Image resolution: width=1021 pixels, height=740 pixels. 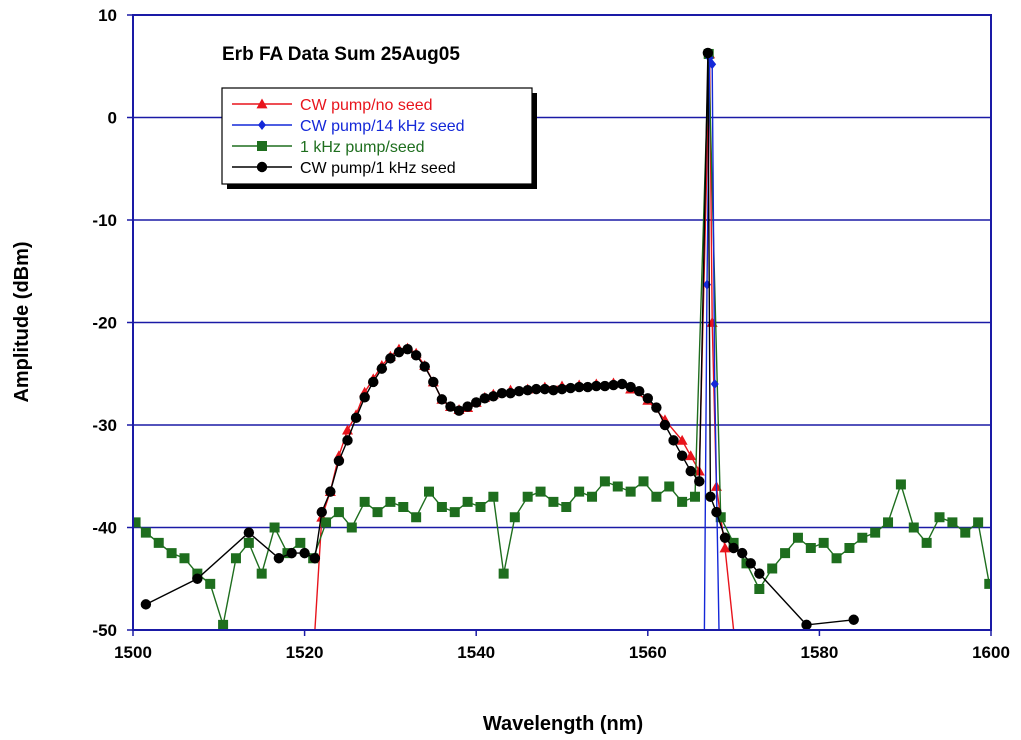 I want to click on x-tick-label: 1580, so click(x=819, y=652).